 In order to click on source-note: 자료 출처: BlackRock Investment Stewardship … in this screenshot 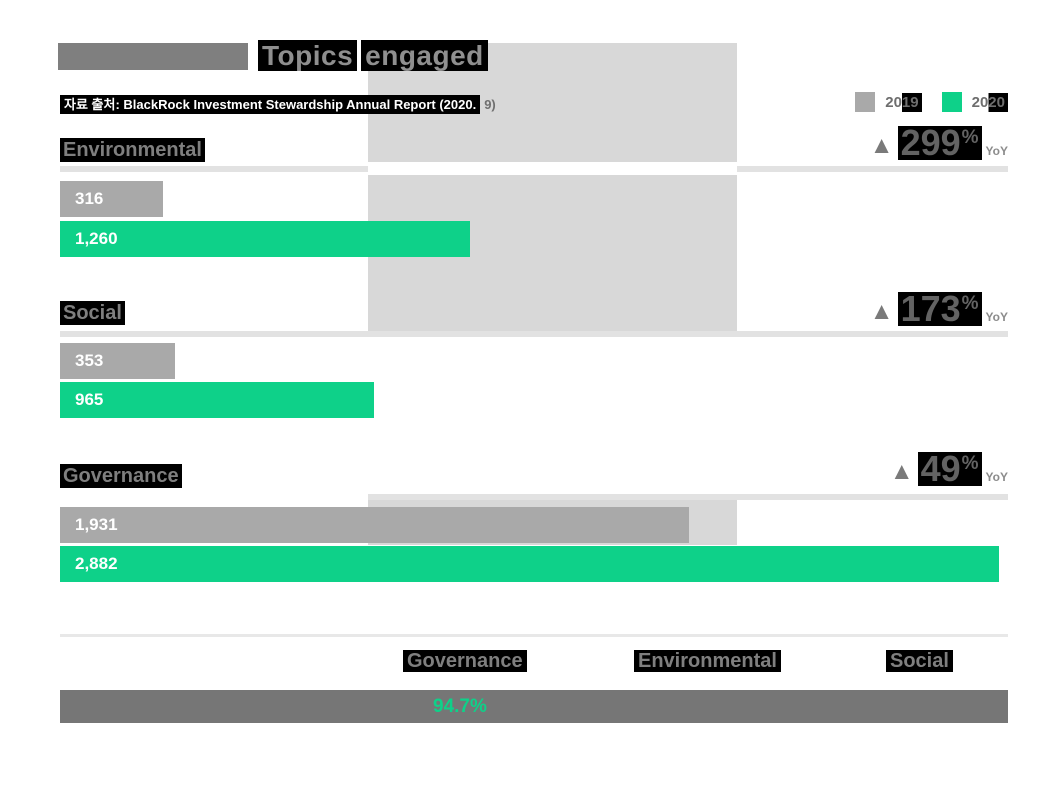, I will do `click(278, 104)`.